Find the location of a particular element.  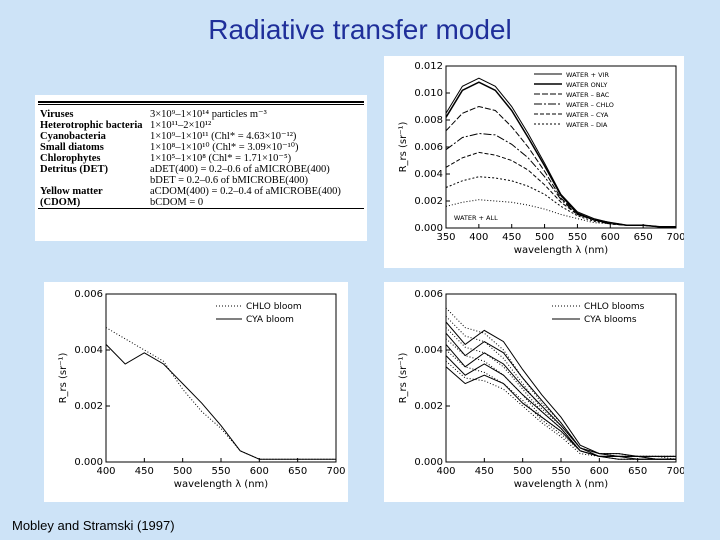

table-row-label: Cyanobacteria is located at coordinates (73, 136).